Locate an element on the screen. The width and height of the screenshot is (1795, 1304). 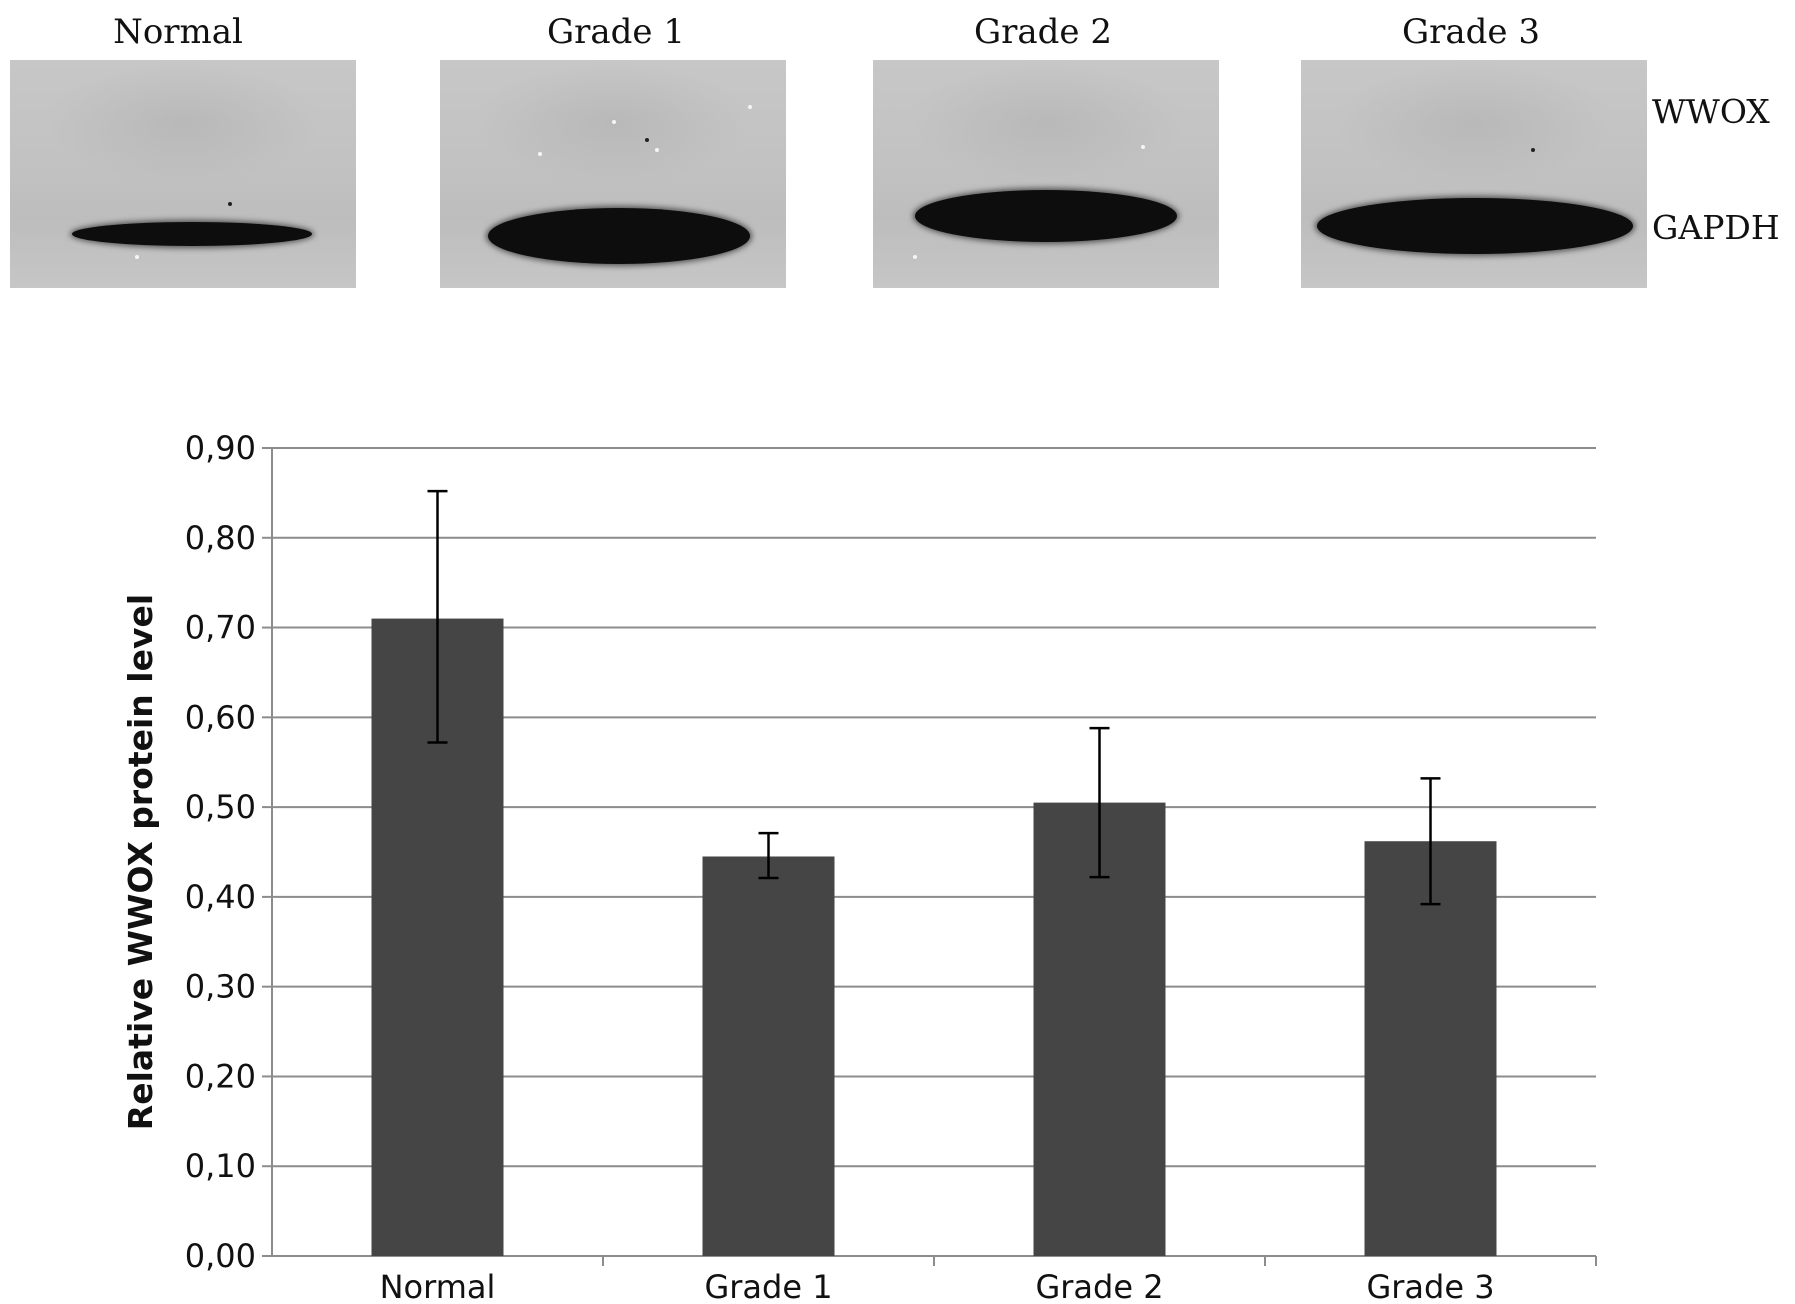
x-tick-label: Grade 3 is located at coordinates (1430, 1286).